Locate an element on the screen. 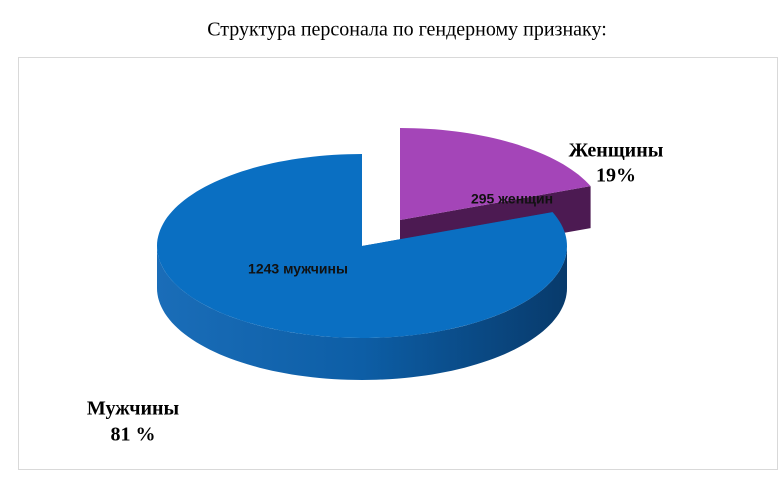  percent-label: 19% is located at coordinates (616, 176).